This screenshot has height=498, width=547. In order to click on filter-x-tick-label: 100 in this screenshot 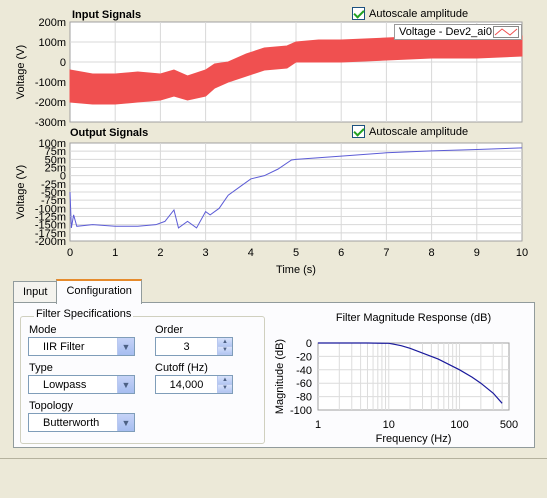, I will do `click(459, 425)`.